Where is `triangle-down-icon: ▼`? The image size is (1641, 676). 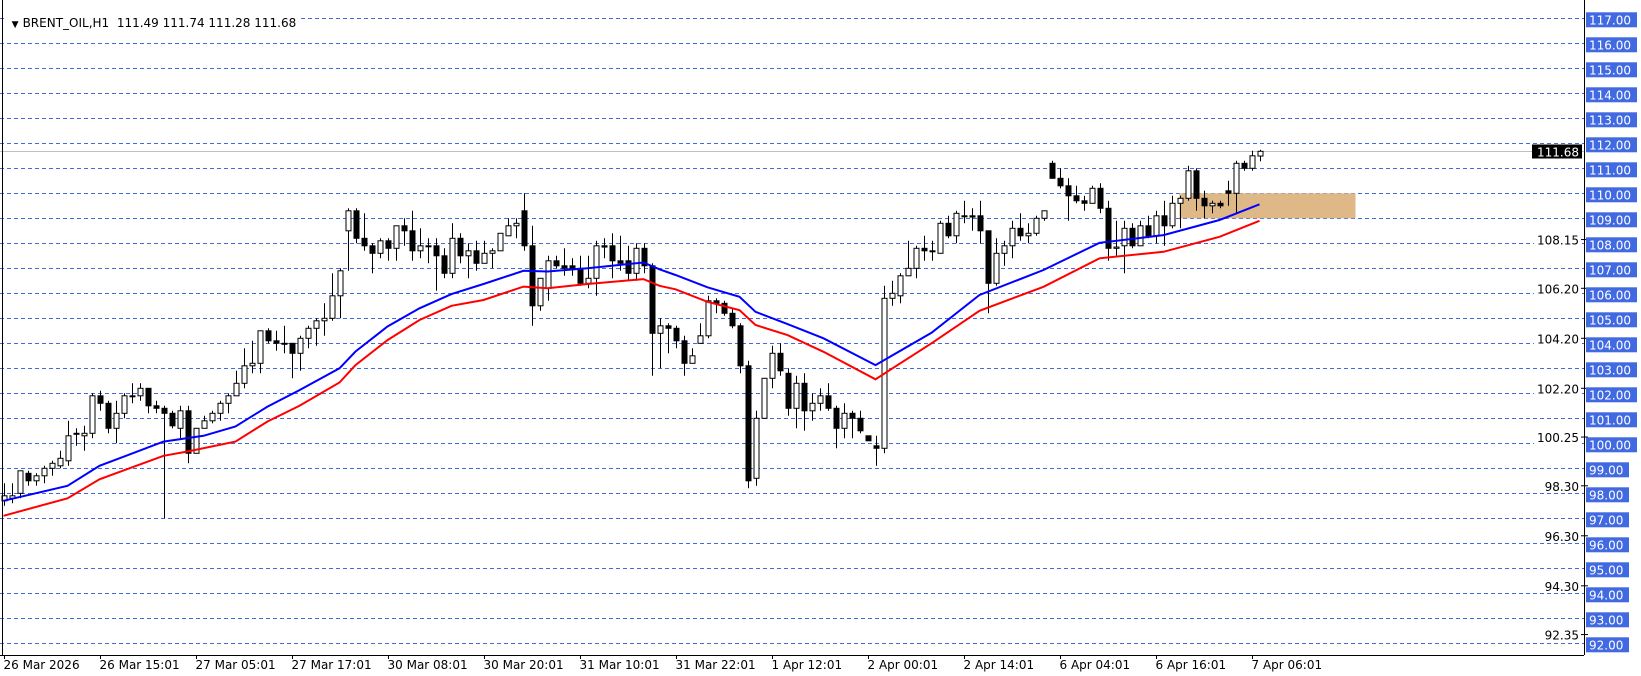
triangle-down-icon: ▼ is located at coordinates (15, 25).